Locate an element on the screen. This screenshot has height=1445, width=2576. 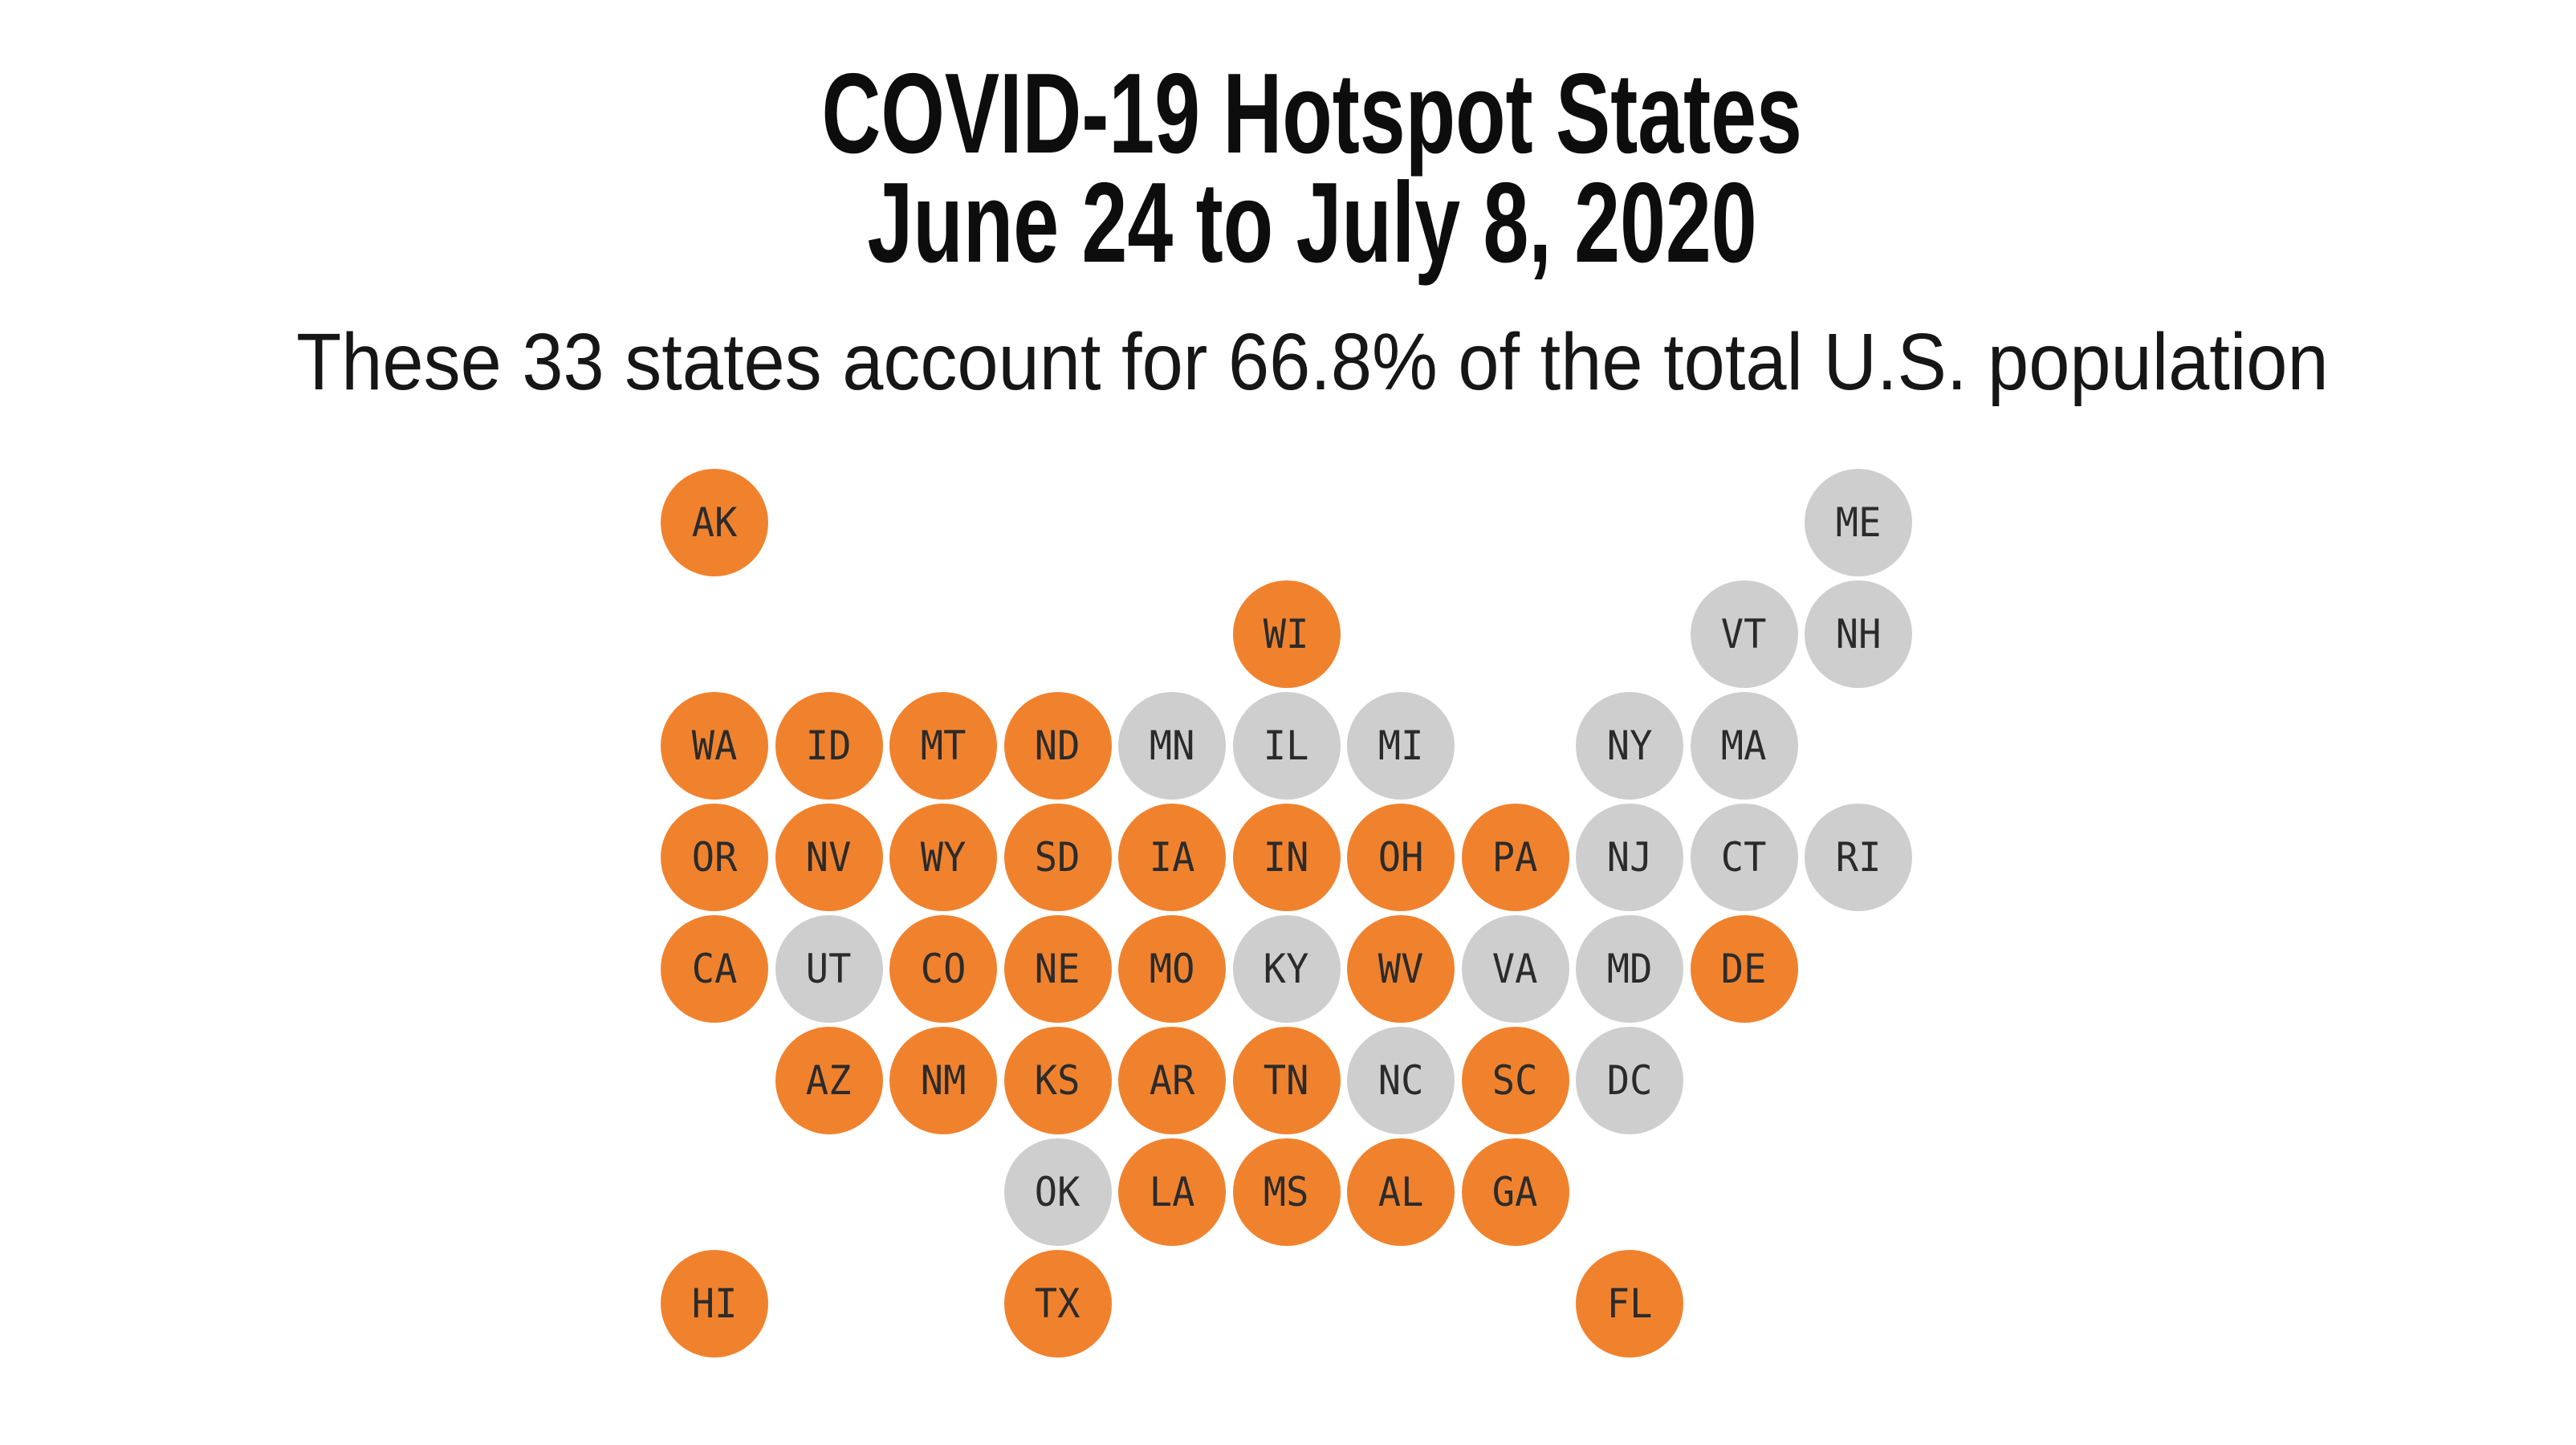
state-tile-ma: MA is located at coordinates (1744, 746).